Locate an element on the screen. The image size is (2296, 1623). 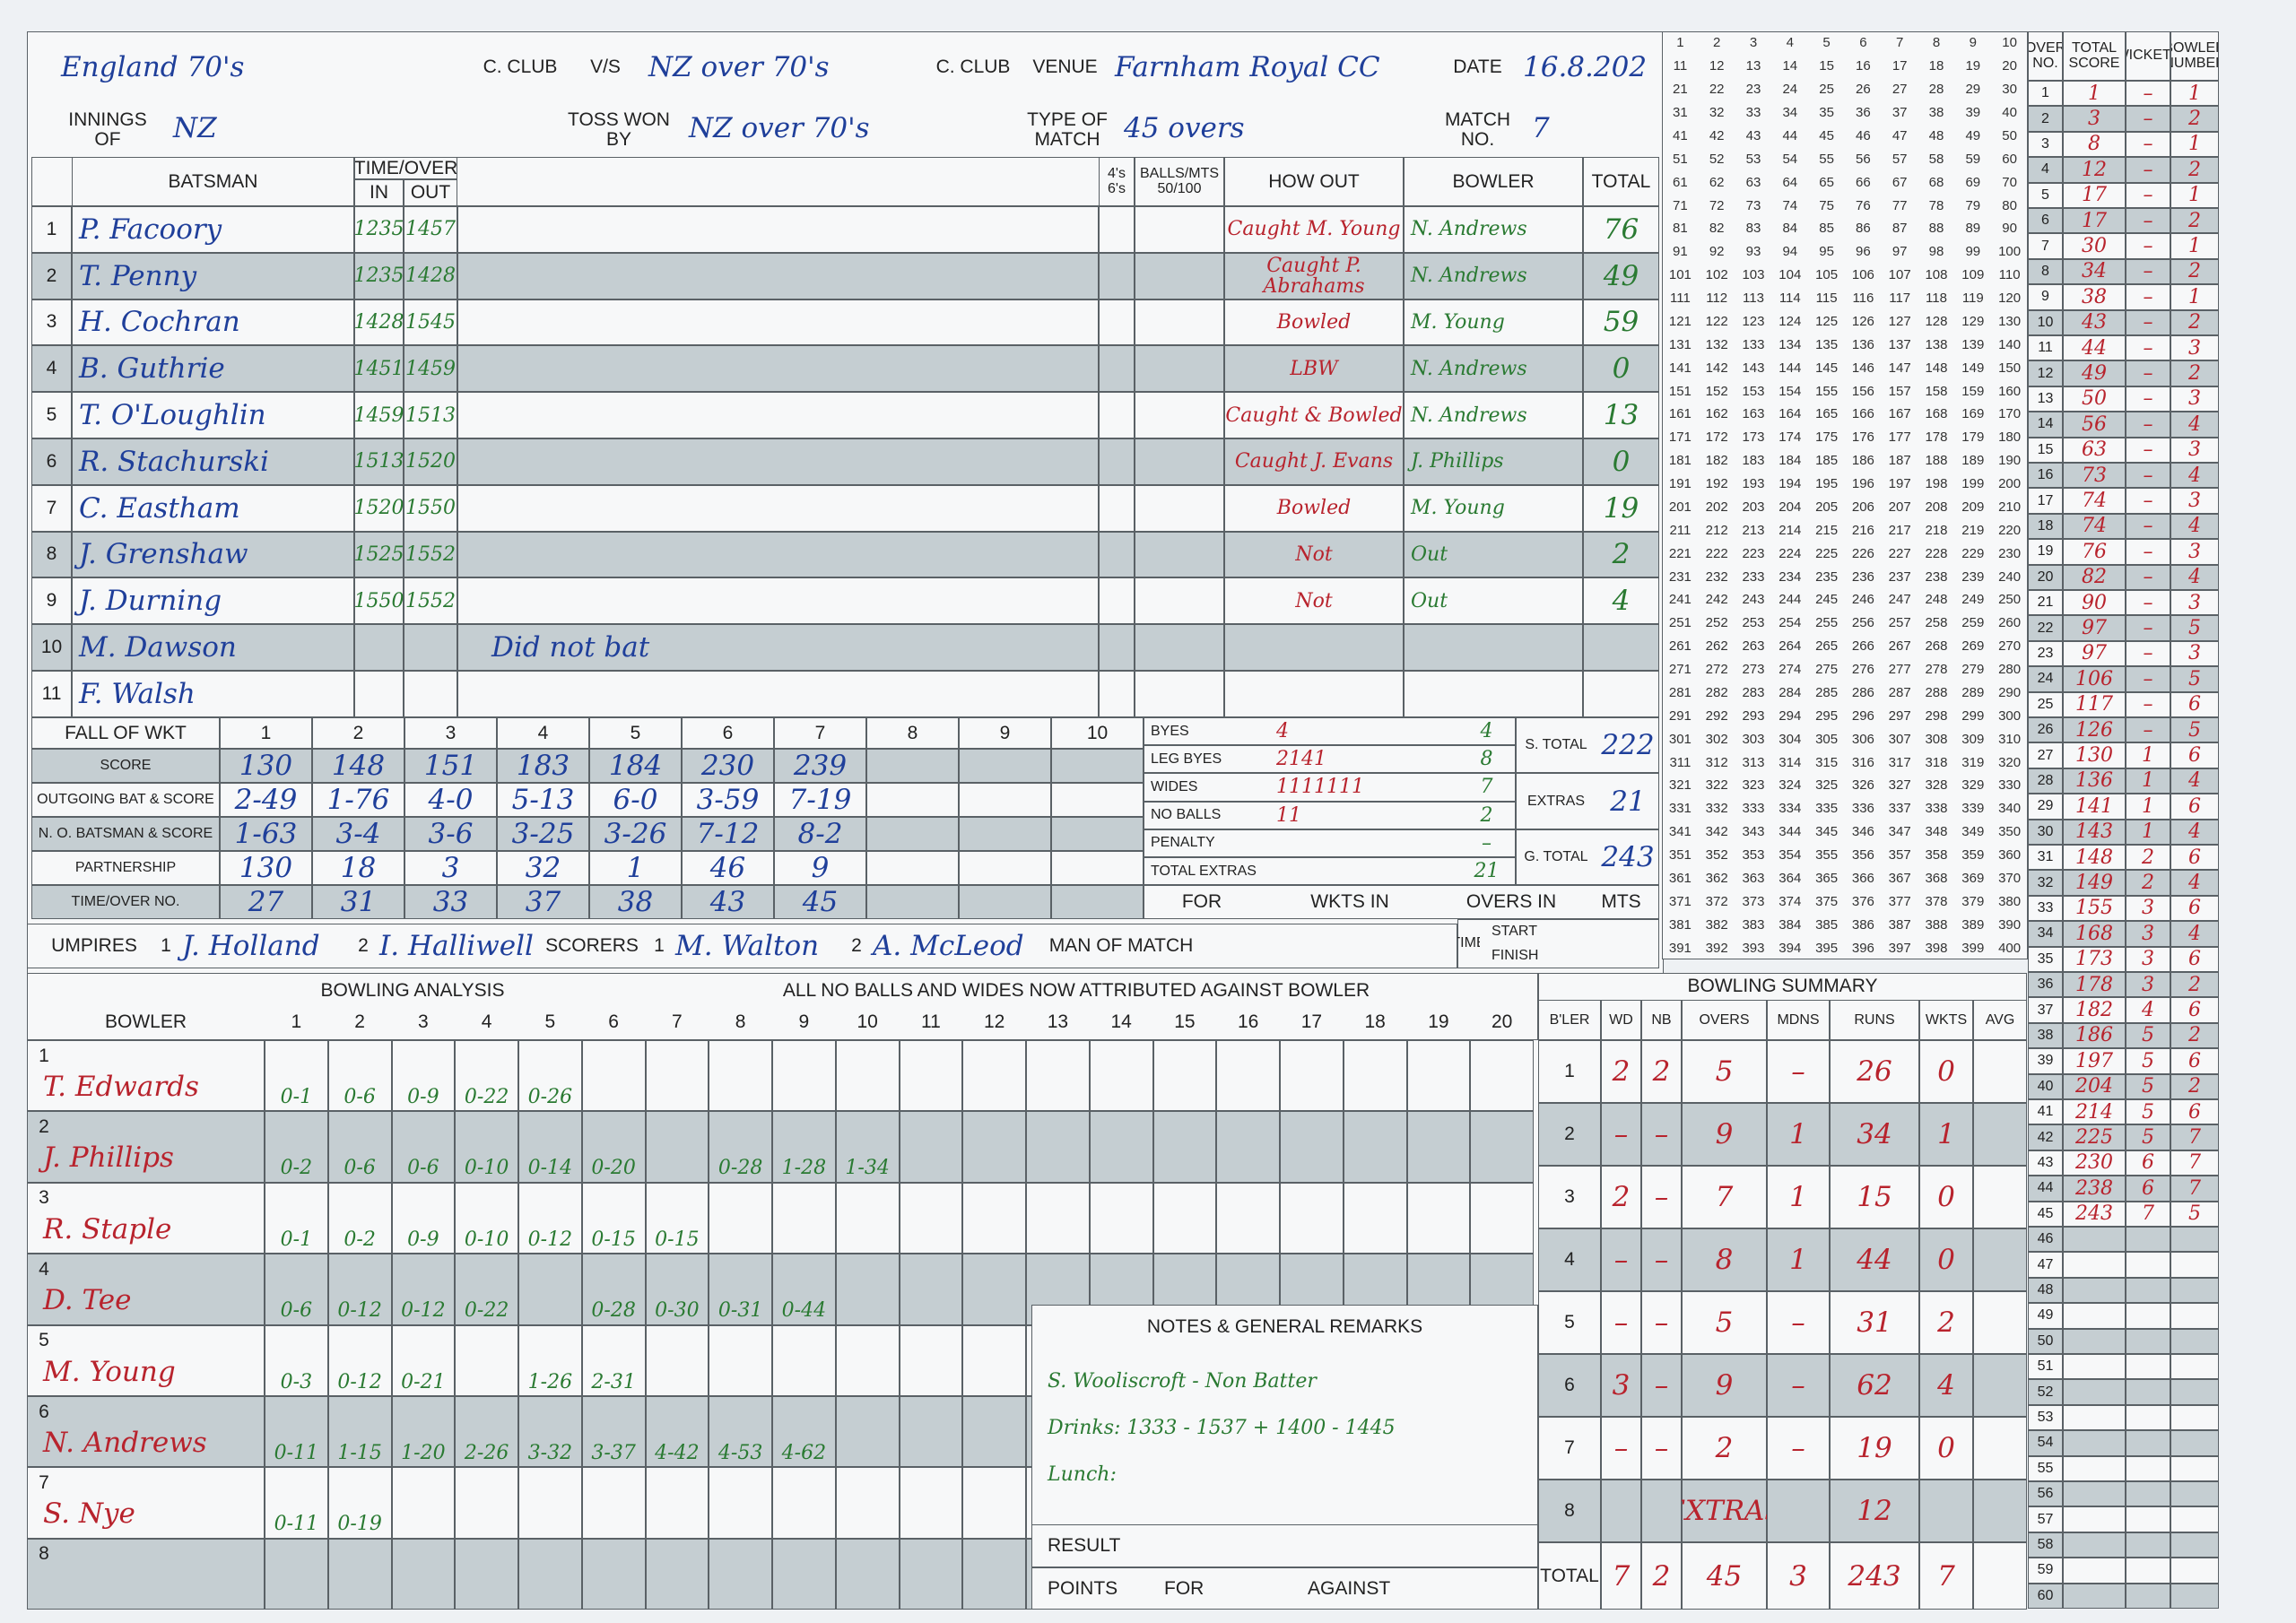
summary-runs: 31 is located at coordinates (1874, 1322).